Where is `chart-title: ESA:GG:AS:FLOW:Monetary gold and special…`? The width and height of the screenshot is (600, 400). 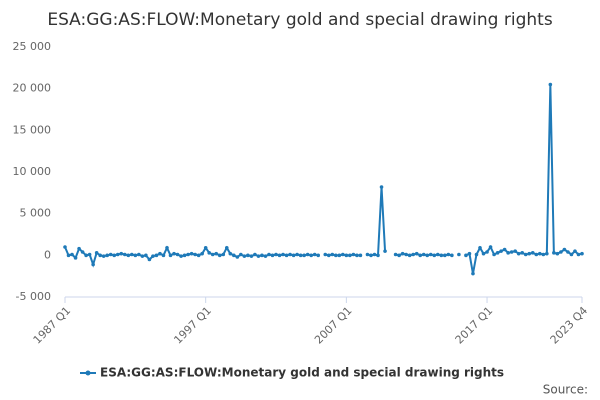 chart-title: ESA:GG:AS:FLOW:Monetary gold and special… is located at coordinates (299, 20).